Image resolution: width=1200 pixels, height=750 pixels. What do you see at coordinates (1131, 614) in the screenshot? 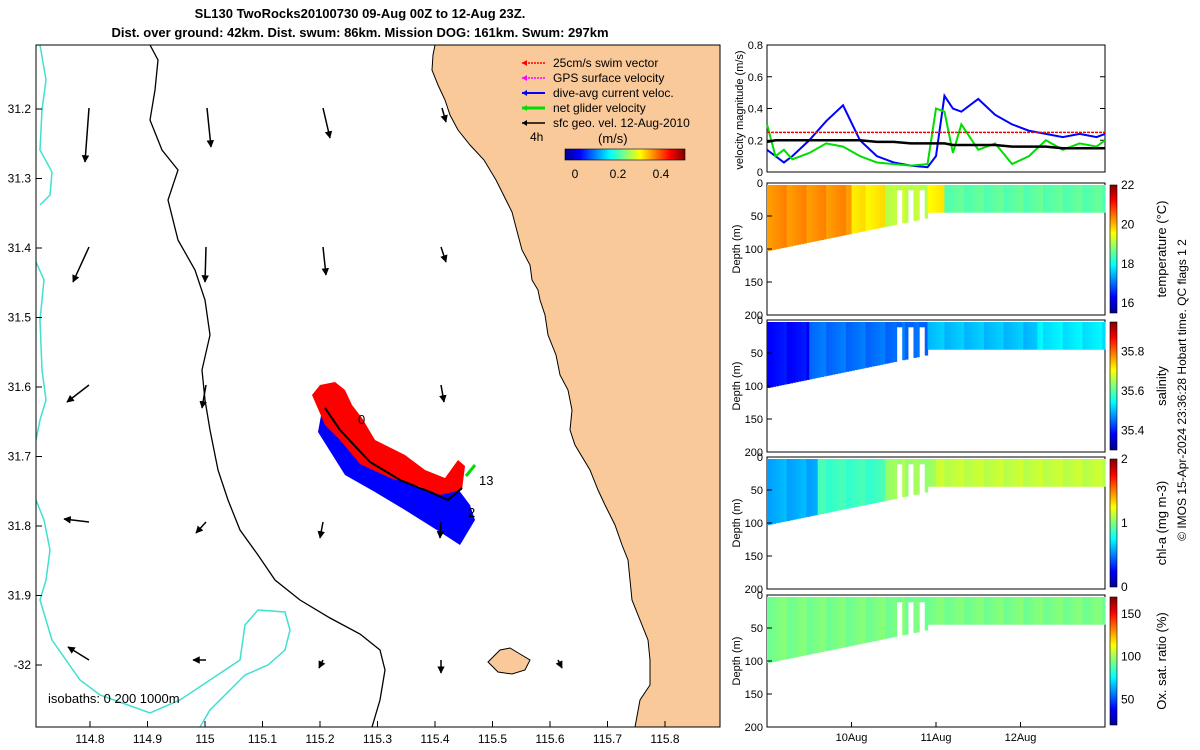
I see `section-cbar-tick-label: 150` at bounding box center [1131, 614].